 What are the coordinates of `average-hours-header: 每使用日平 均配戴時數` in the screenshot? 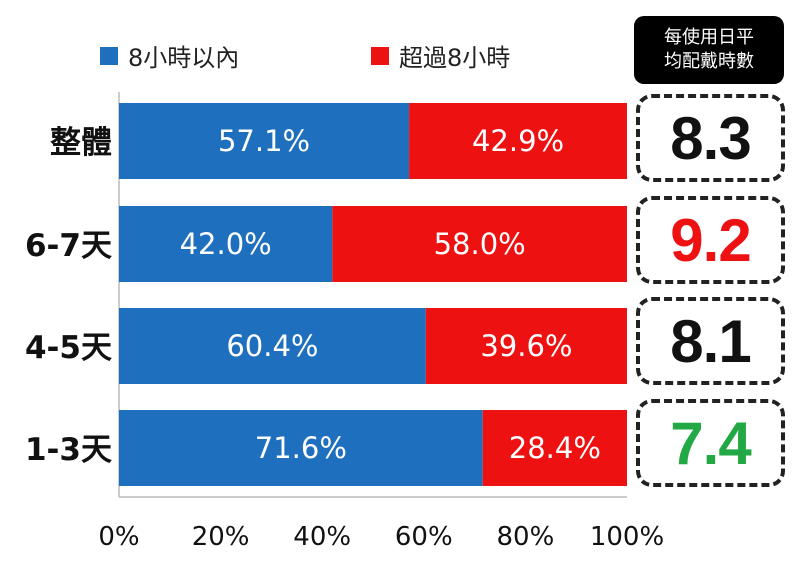 It's located at (709, 50).